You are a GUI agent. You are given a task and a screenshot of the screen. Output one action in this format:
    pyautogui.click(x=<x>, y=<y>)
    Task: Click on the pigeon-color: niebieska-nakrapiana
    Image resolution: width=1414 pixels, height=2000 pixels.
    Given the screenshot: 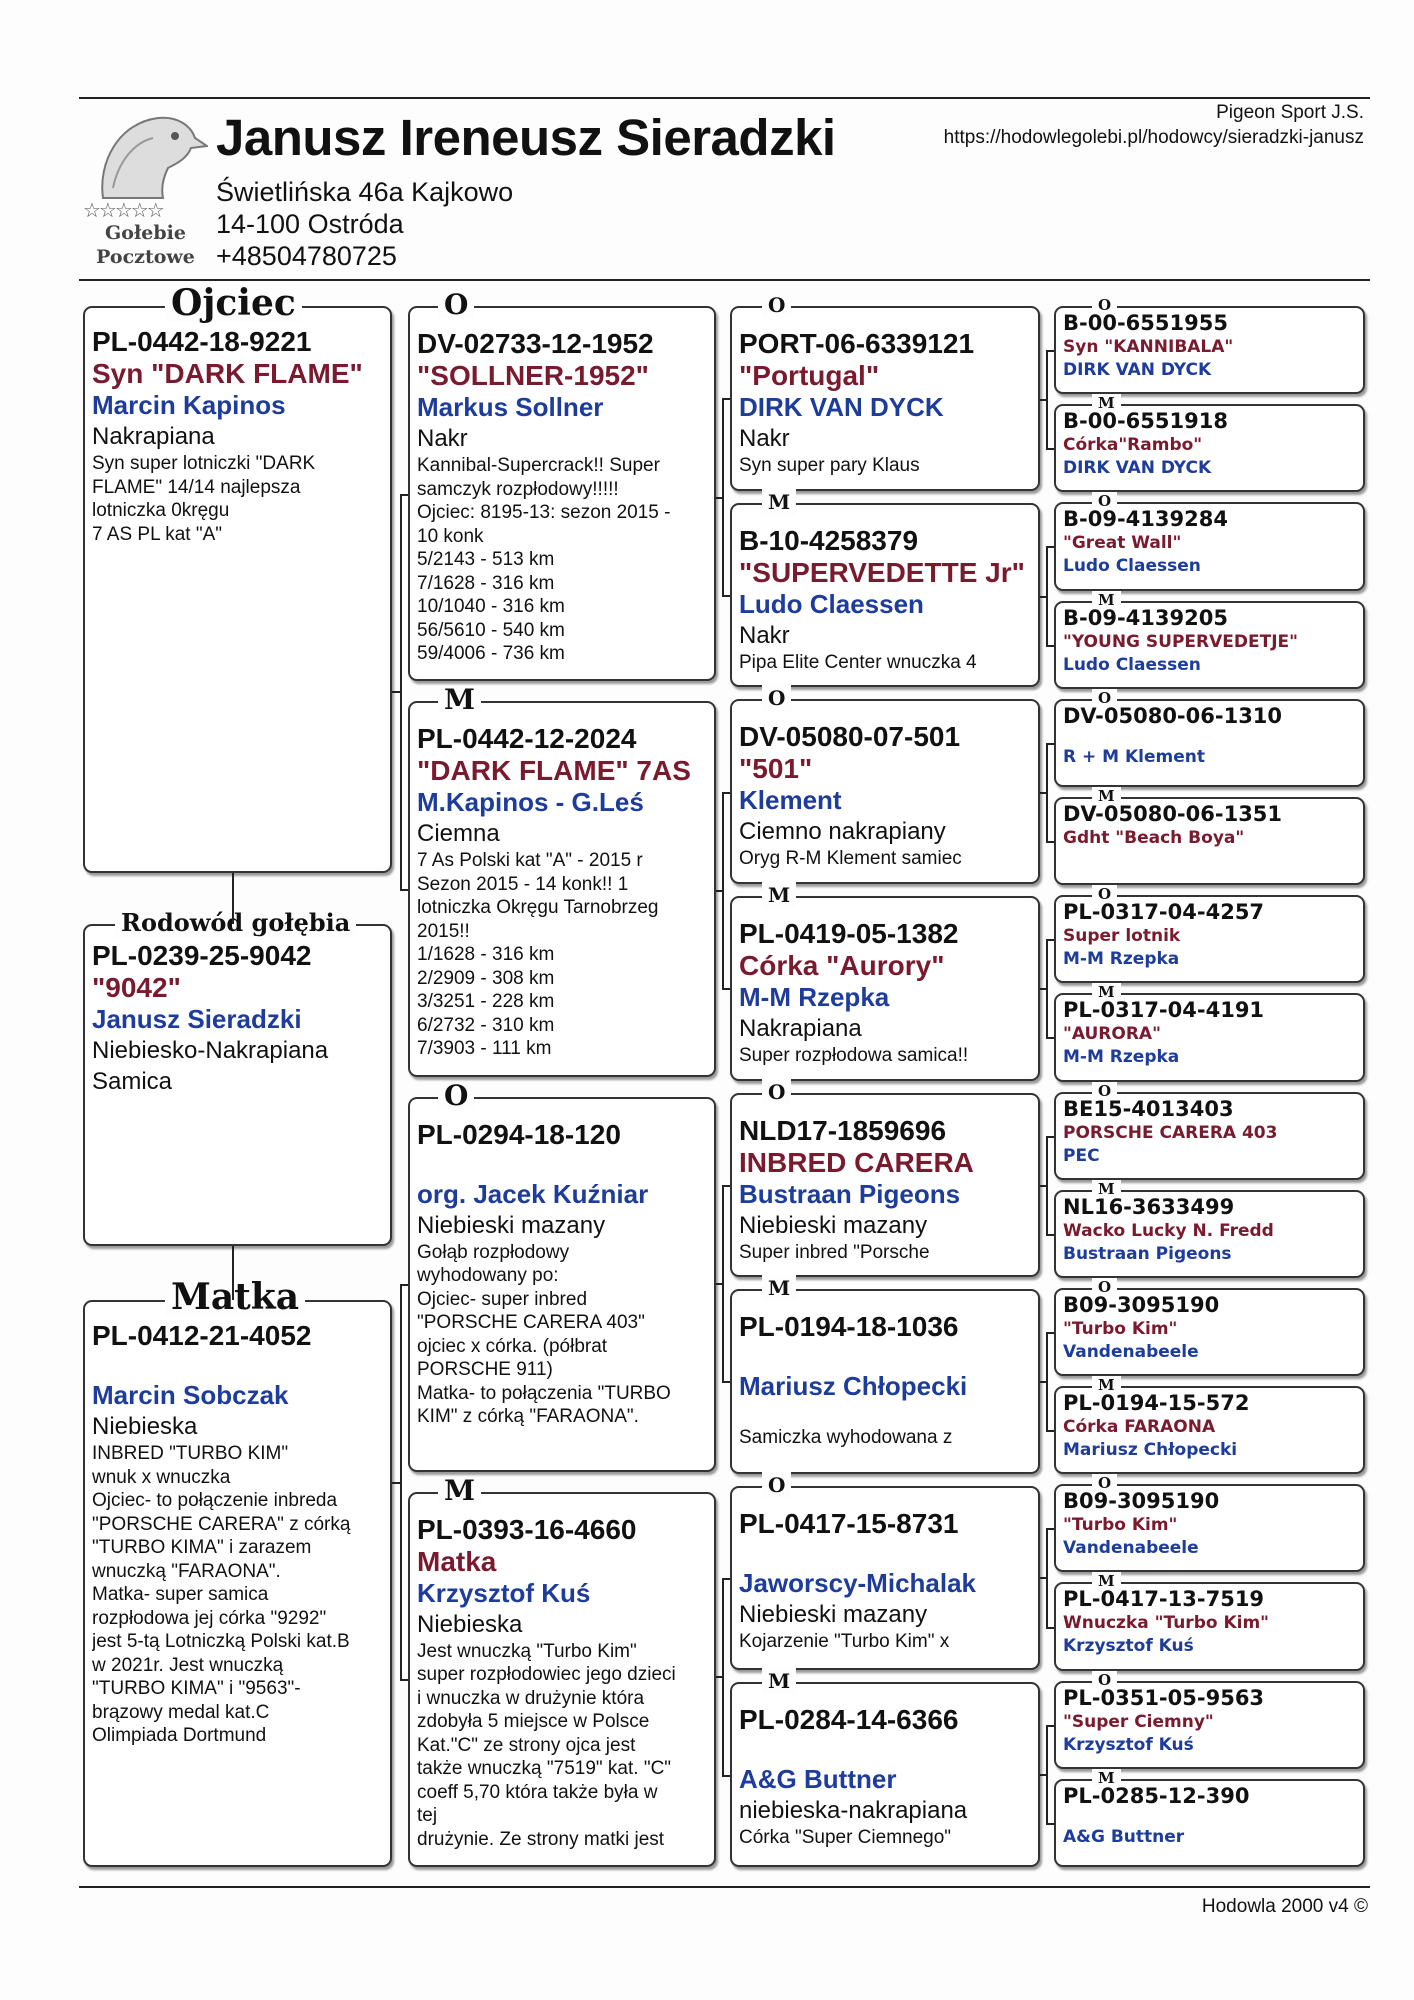 What is the action you would take?
    pyautogui.click(x=853, y=1811)
    